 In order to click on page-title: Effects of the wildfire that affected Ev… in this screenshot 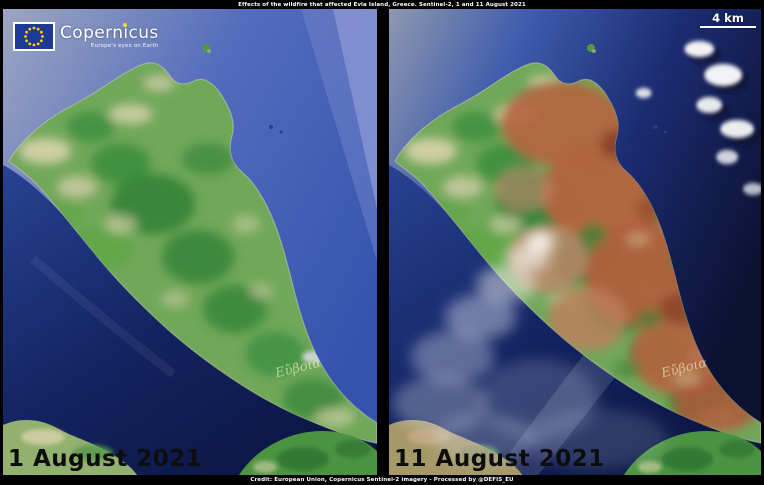, I will do `click(382, 4)`.